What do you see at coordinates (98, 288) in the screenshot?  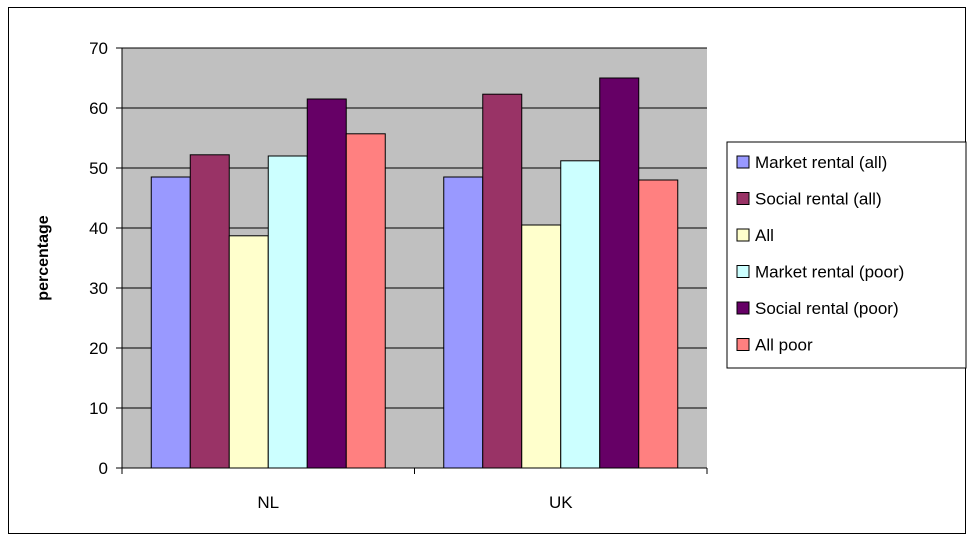 I see `y-tick-label: 30` at bounding box center [98, 288].